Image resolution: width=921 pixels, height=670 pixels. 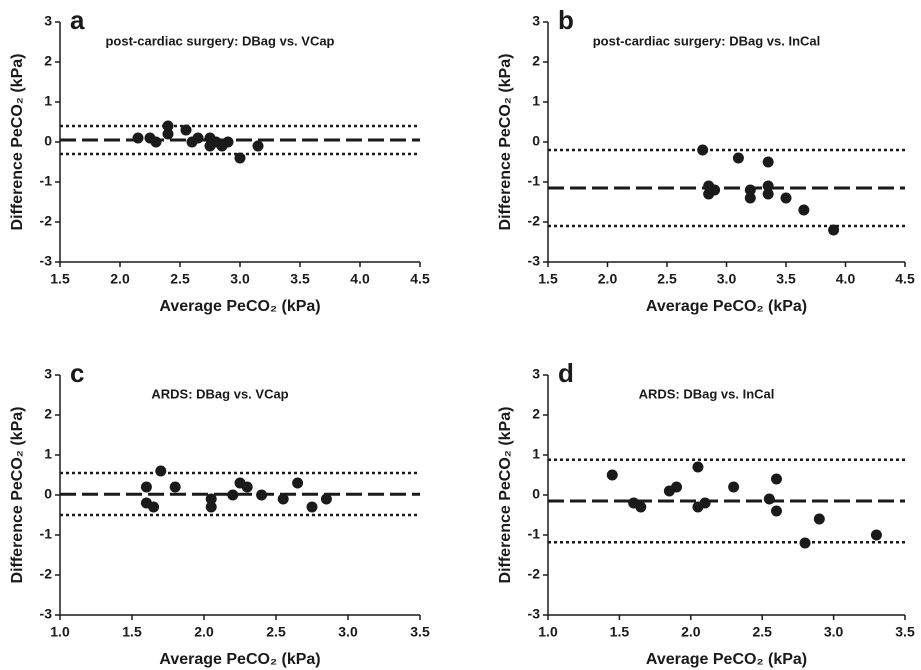 I want to click on panel-letter: b, so click(x=566, y=20).